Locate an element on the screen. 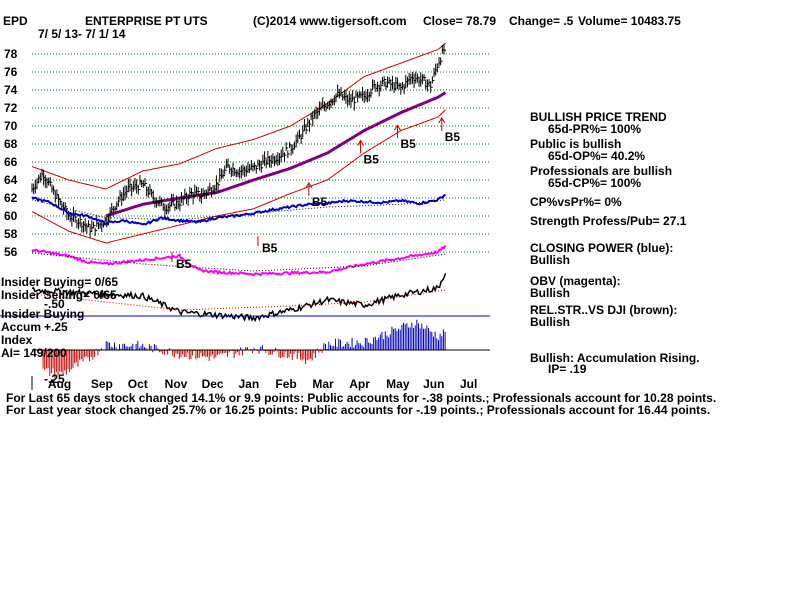  strength-value: Strength Profess/Pub= 27.1 is located at coordinates (608, 221).